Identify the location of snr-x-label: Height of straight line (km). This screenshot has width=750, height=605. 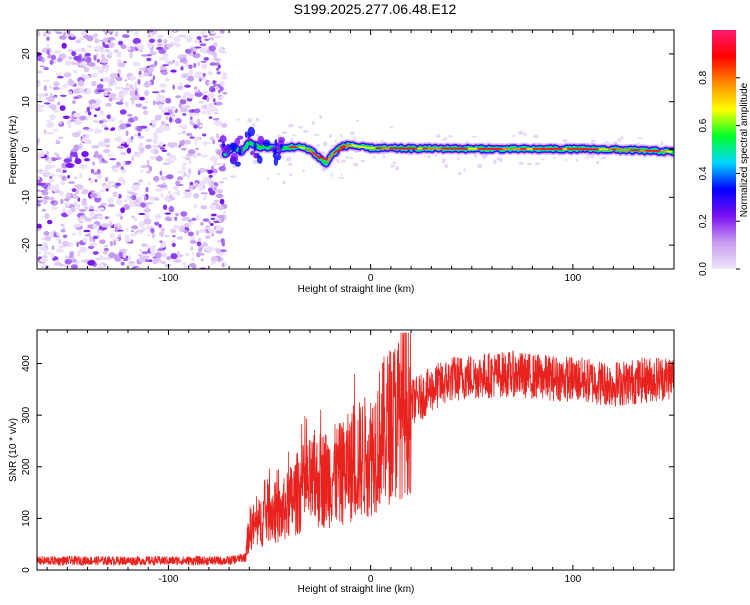
(356, 589).